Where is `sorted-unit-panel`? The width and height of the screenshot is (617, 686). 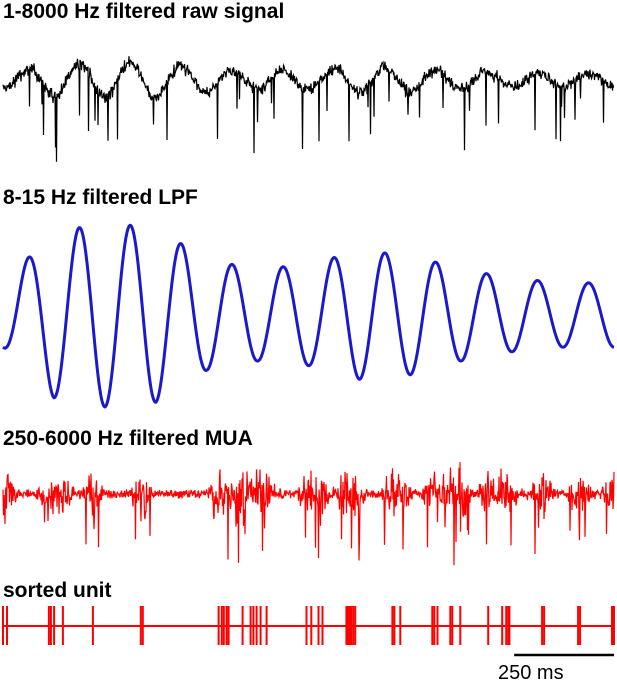
sorted-unit-panel is located at coordinates (308, 625).